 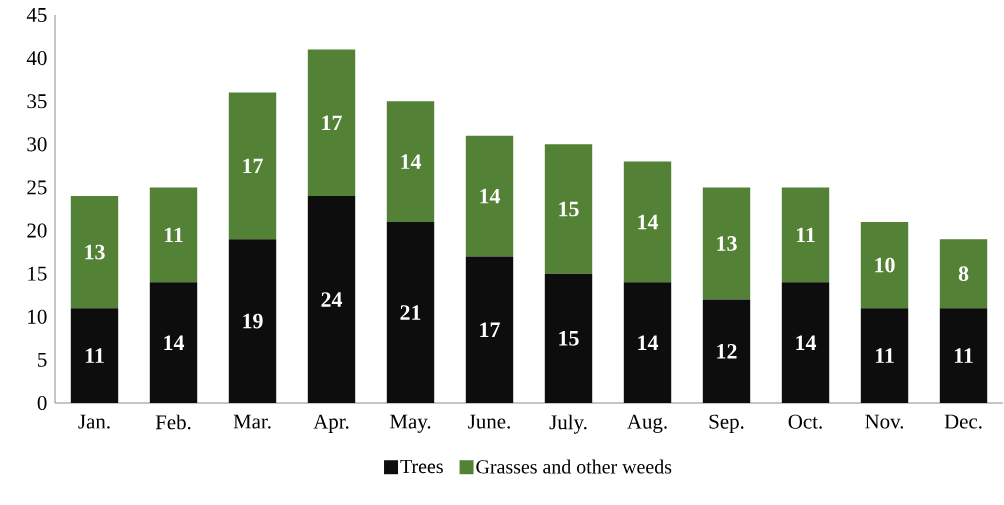 I want to click on data-label: 12, so click(x=727, y=351).